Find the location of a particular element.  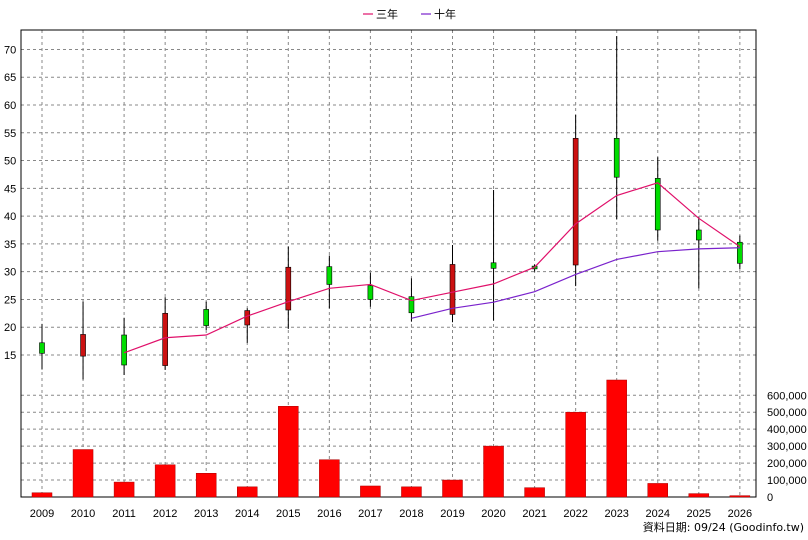

volume-tick-label: 400,000 is located at coordinates (787, 430).